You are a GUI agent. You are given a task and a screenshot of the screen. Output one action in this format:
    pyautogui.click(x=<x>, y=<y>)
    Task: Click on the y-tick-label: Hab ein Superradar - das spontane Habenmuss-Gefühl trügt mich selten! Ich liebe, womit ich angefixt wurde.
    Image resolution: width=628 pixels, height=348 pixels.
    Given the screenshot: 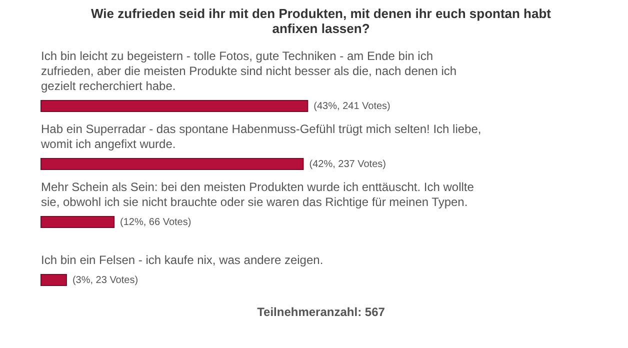 What is the action you would take?
    pyautogui.click(x=261, y=136)
    